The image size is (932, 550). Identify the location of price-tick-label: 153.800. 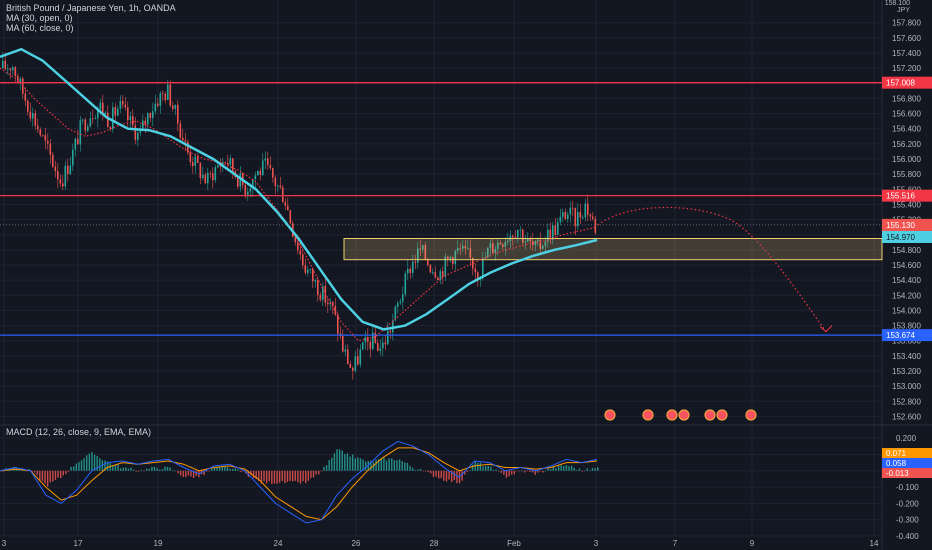
(906, 326).